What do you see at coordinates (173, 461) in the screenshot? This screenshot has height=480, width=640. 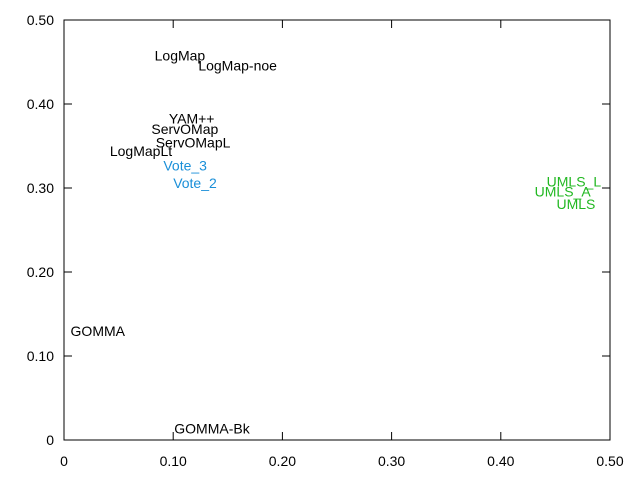 I see `x-tick-label: 0.10` at bounding box center [173, 461].